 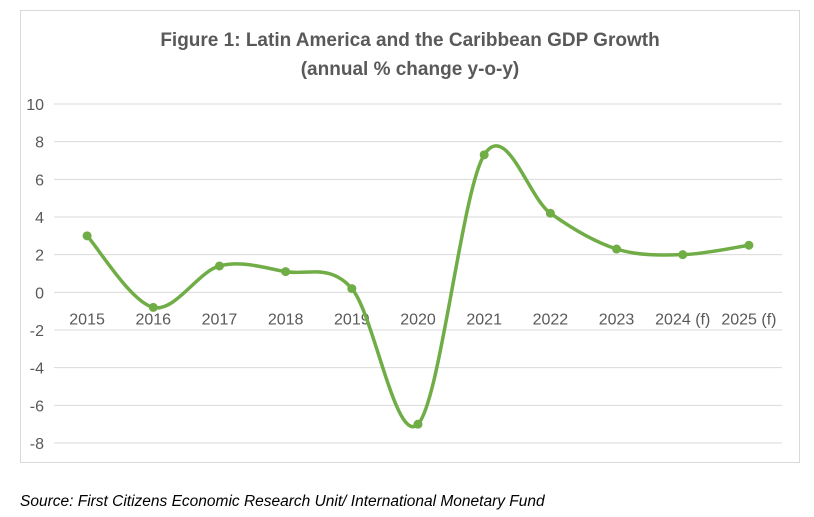 What do you see at coordinates (39, 218) in the screenshot?
I see `y-tick-label: 4` at bounding box center [39, 218].